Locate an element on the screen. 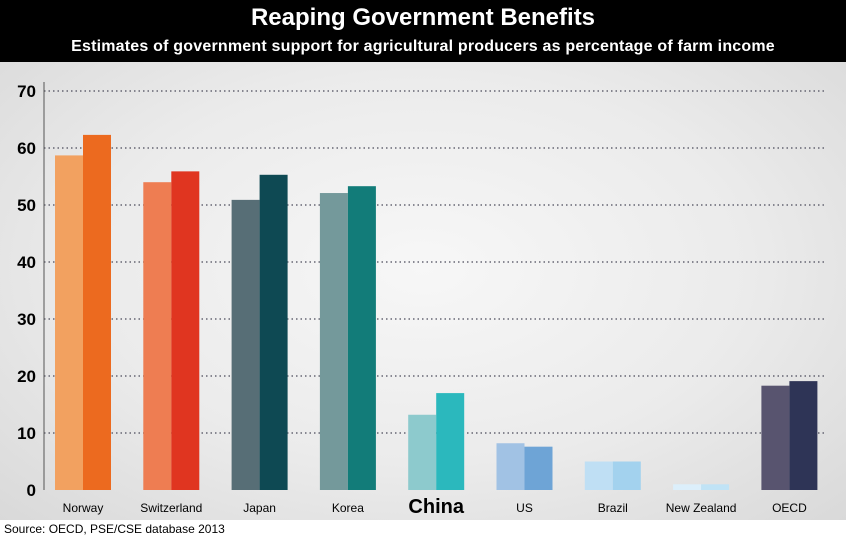 Image resolution: width=846 pixels, height=542 pixels. y-tick-label: 40 is located at coordinates (26, 262).